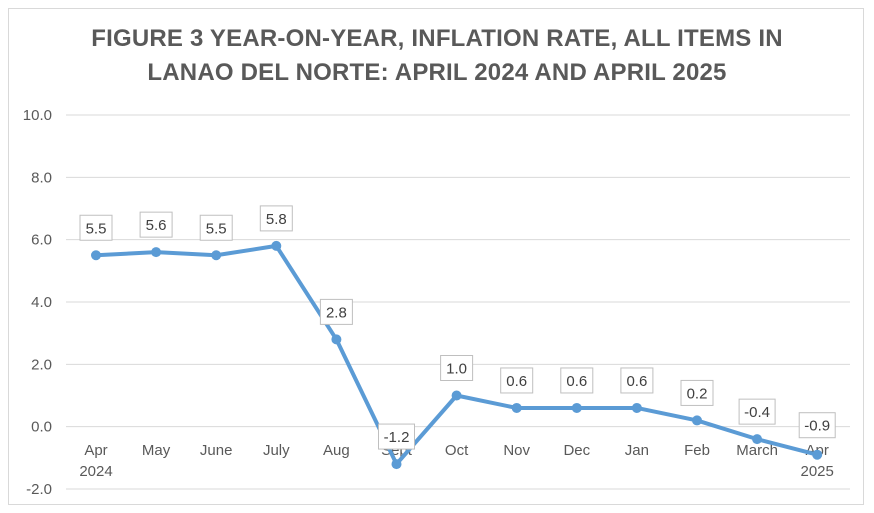 The width and height of the screenshot is (874, 513). I want to click on data-label: 0.2, so click(697, 392).